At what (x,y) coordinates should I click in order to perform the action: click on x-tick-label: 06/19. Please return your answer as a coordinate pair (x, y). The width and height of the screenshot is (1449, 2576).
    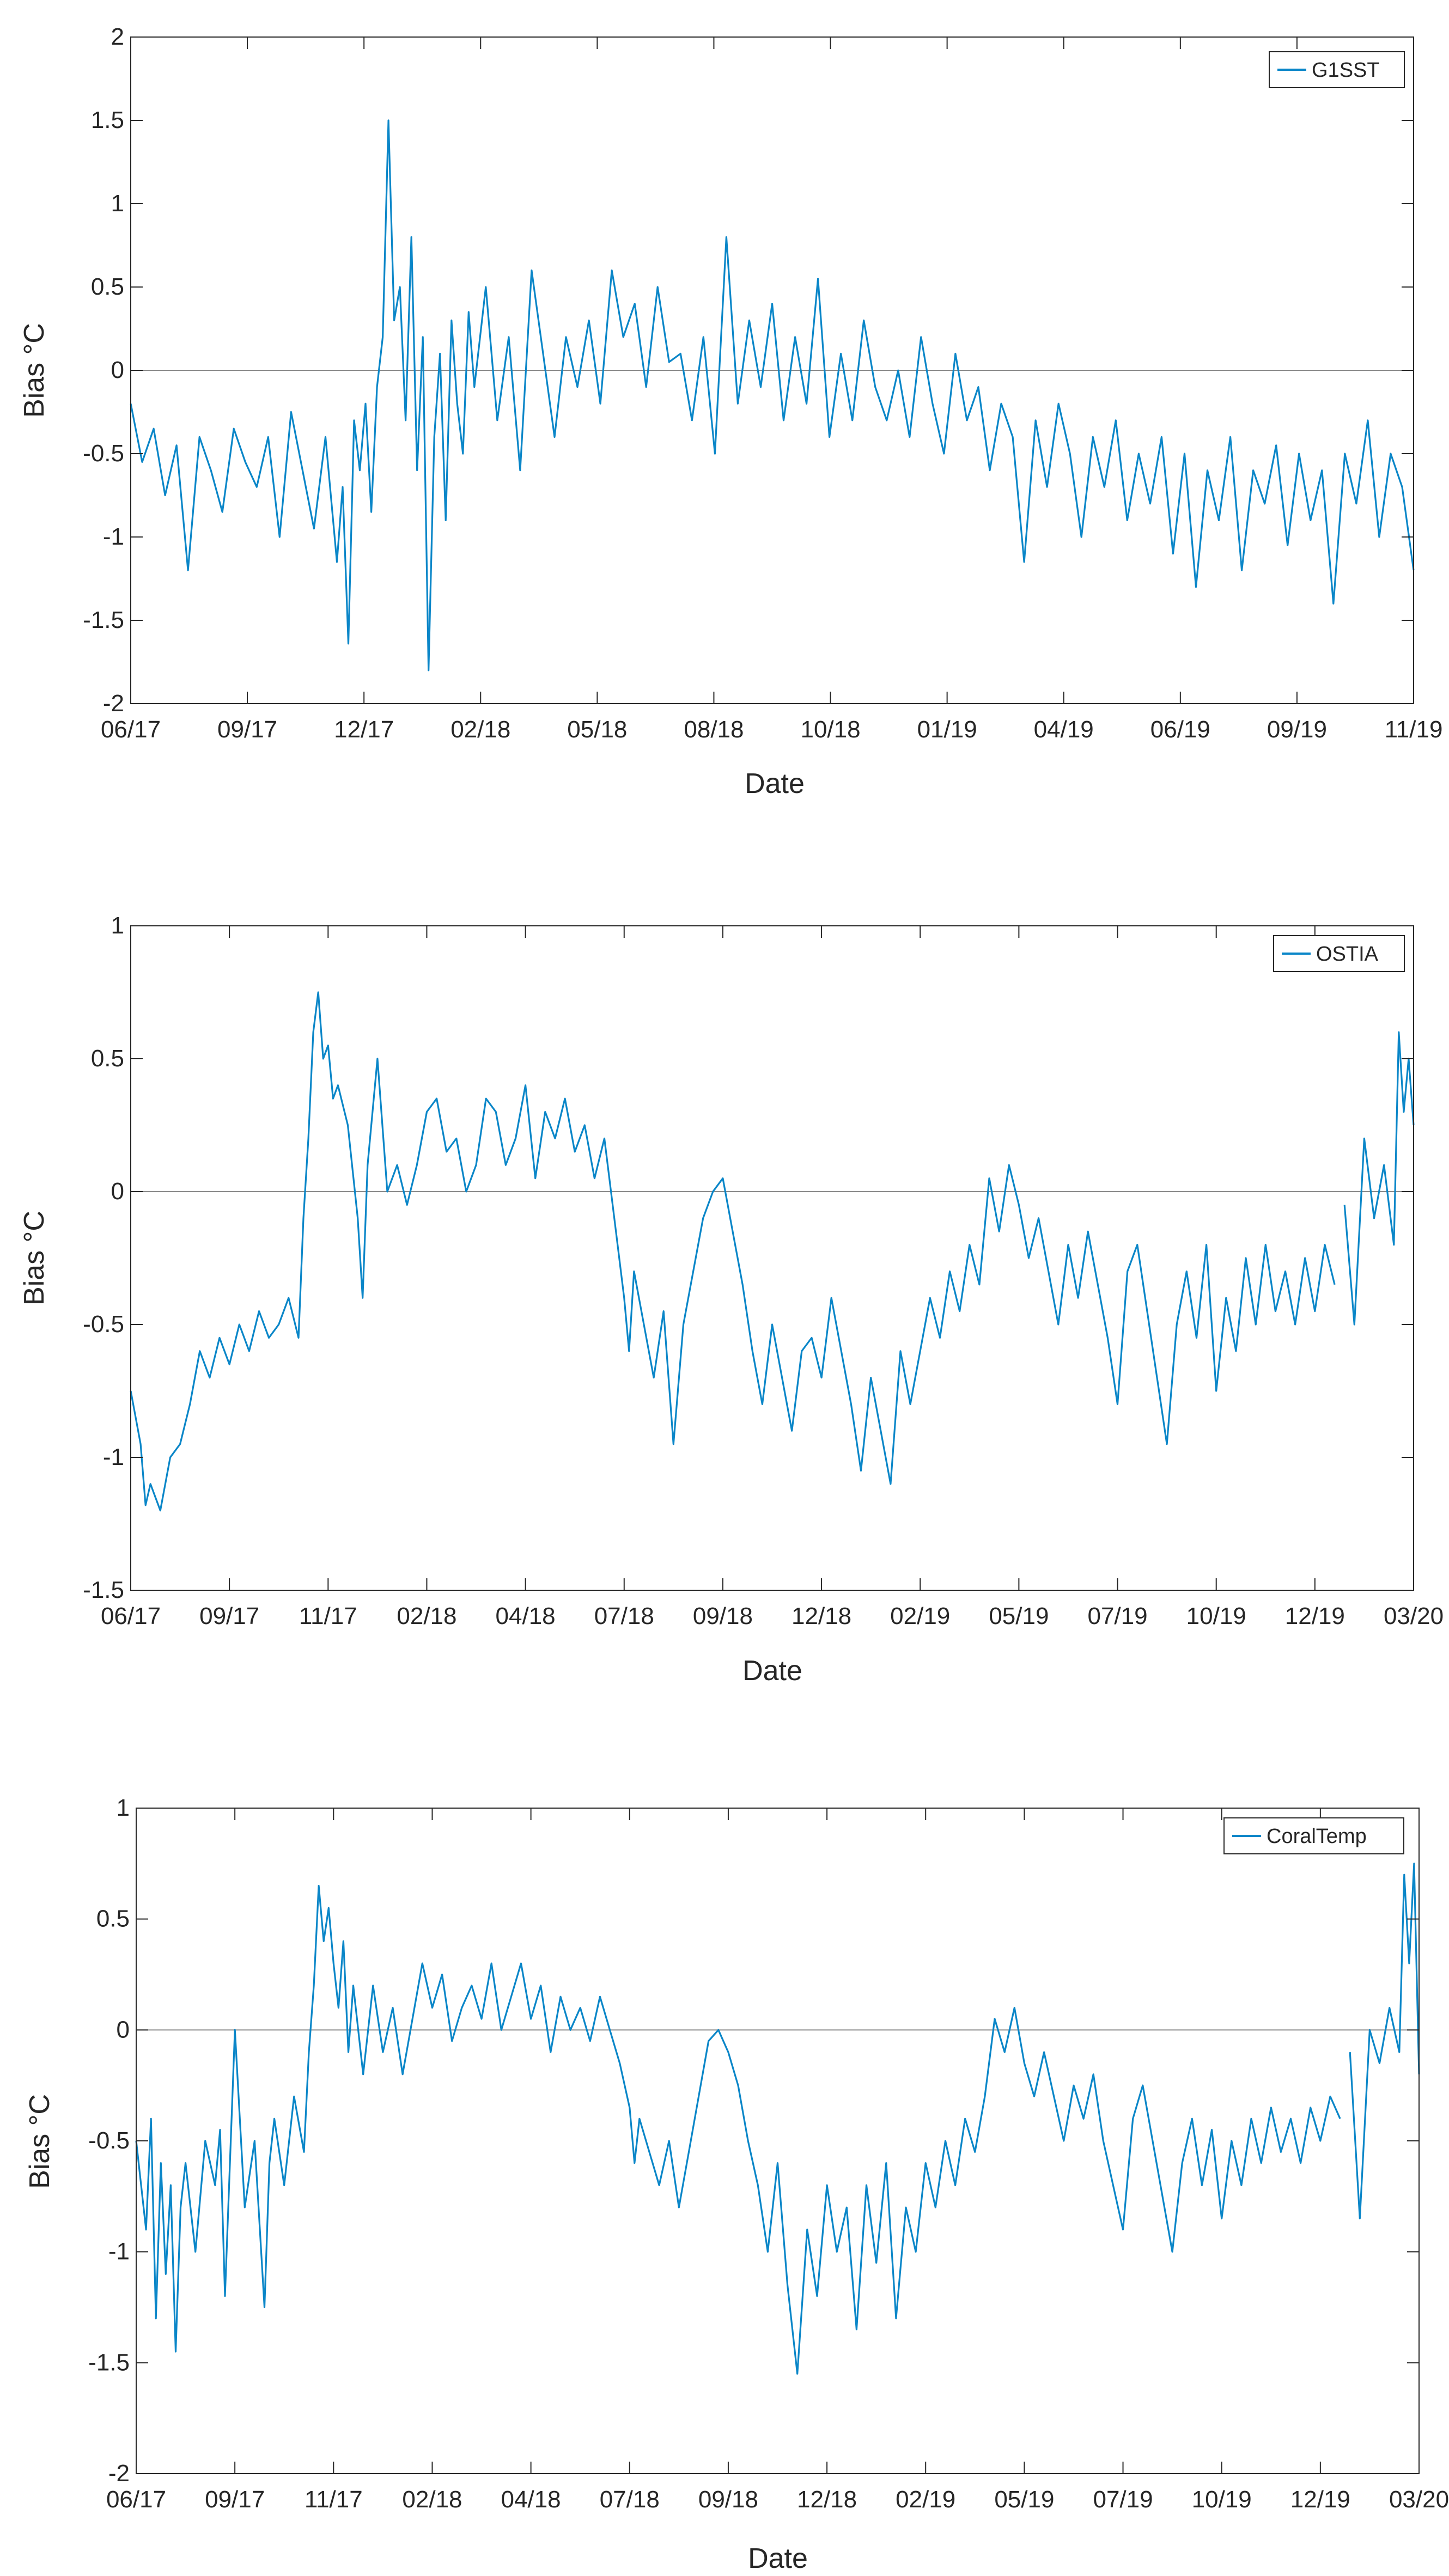
    Looking at the image, I should click on (1180, 729).